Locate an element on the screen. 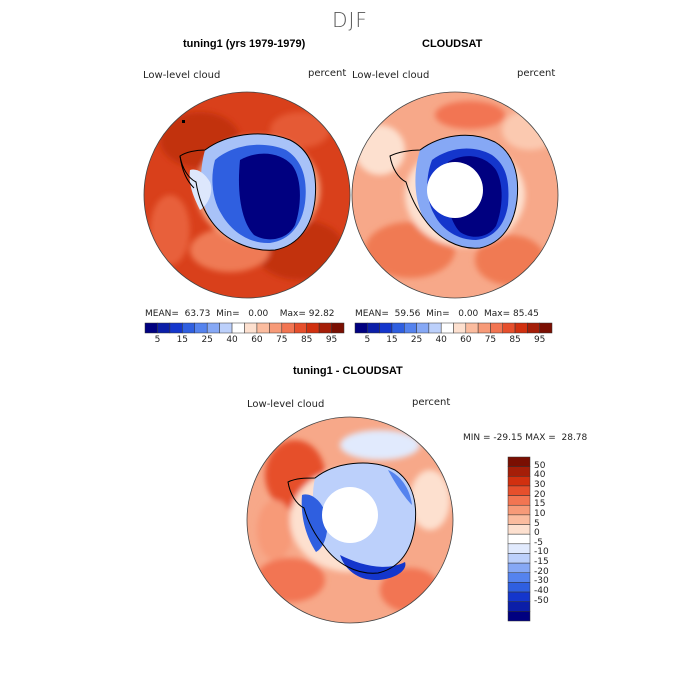  obs-polar-map is located at coordinates (455, 195).